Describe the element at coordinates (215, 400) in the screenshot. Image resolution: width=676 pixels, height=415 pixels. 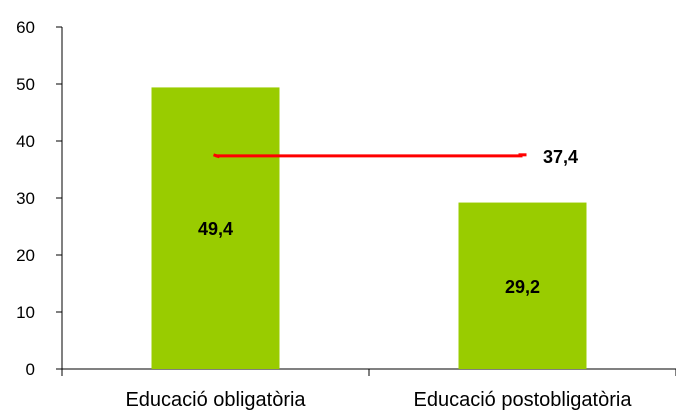
I see `x-category-label: Educació obligatòria` at that location.